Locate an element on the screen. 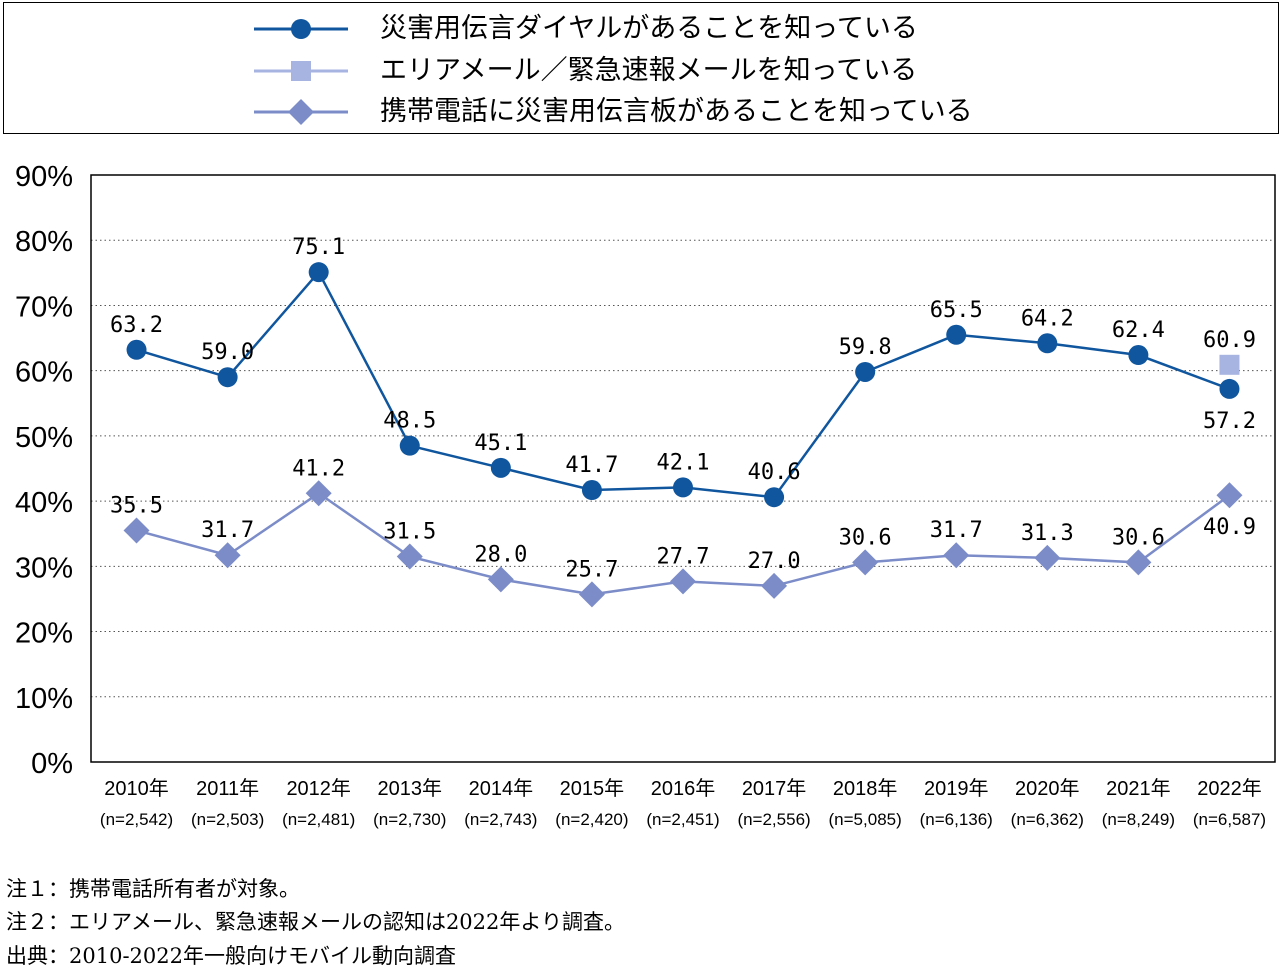  data-label: 59.8 is located at coordinates (865, 347).